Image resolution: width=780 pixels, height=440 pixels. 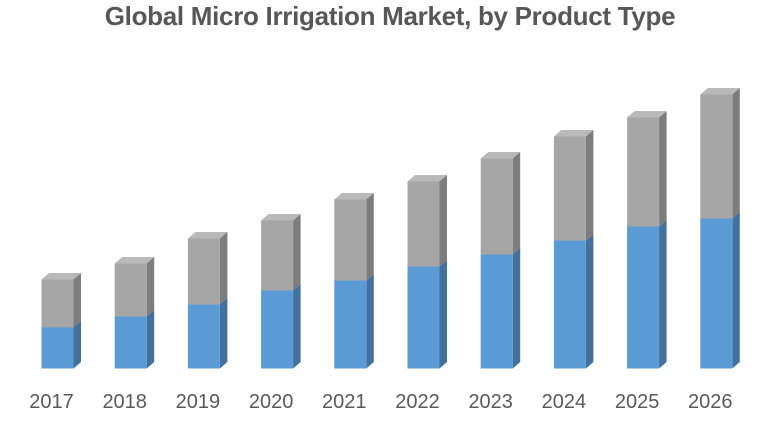 What do you see at coordinates (637, 402) in the screenshot?
I see `x-axis-label-2025: 2025` at bounding box center [637, 402].